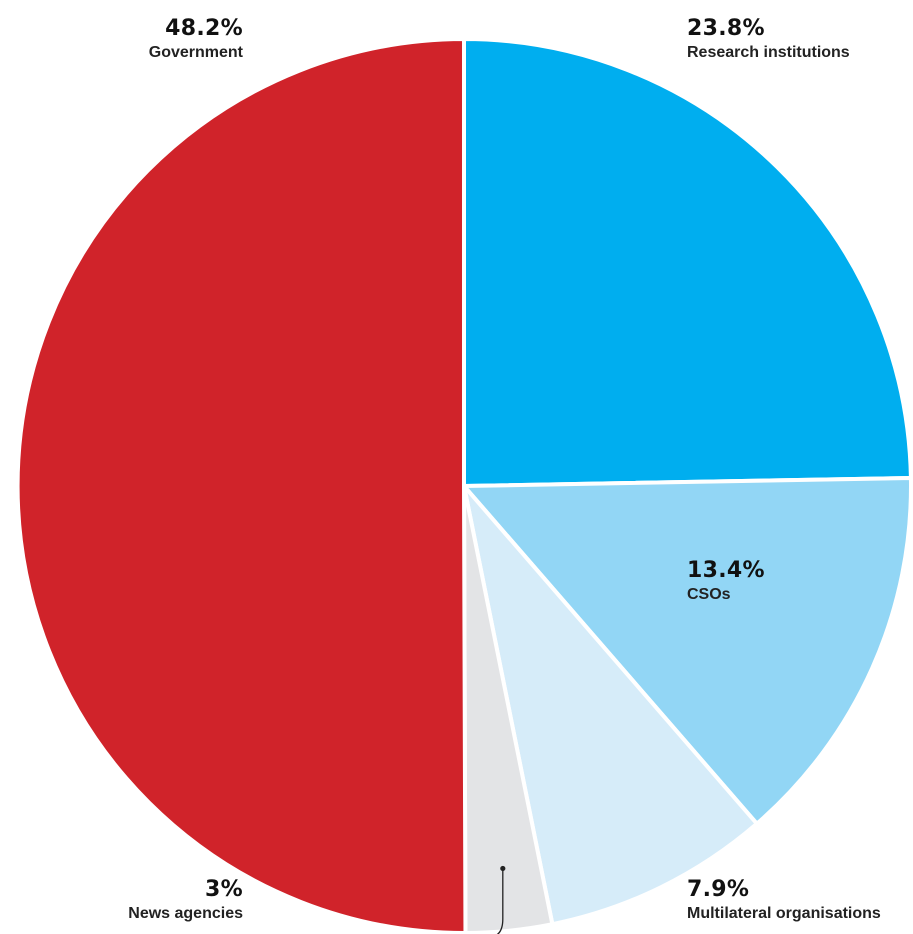  What do you see at coordinates (784, 913) in the screenshot?
I see `slice-name-multilateral-organisations: Multilateral organisations` at bounding box center [784, 913].